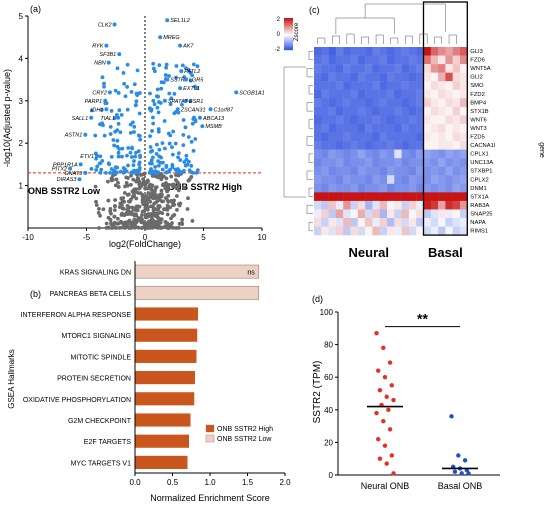  What do you see at coordinates (317, 392) in the screenshot?
I see `y-axis-title: SSTR2 (TPM)` at bounding box center [317, 392].